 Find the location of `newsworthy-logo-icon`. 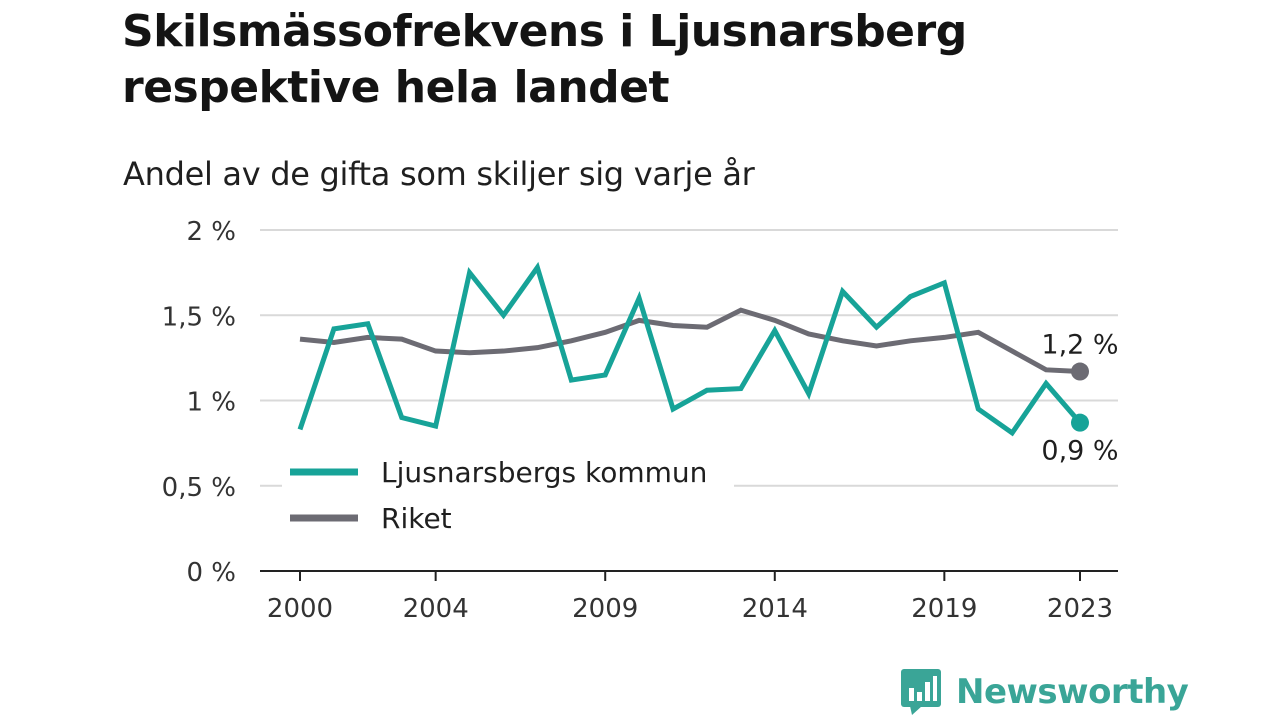

newsworthy-logo-icon is located at coordinates (921, 692).